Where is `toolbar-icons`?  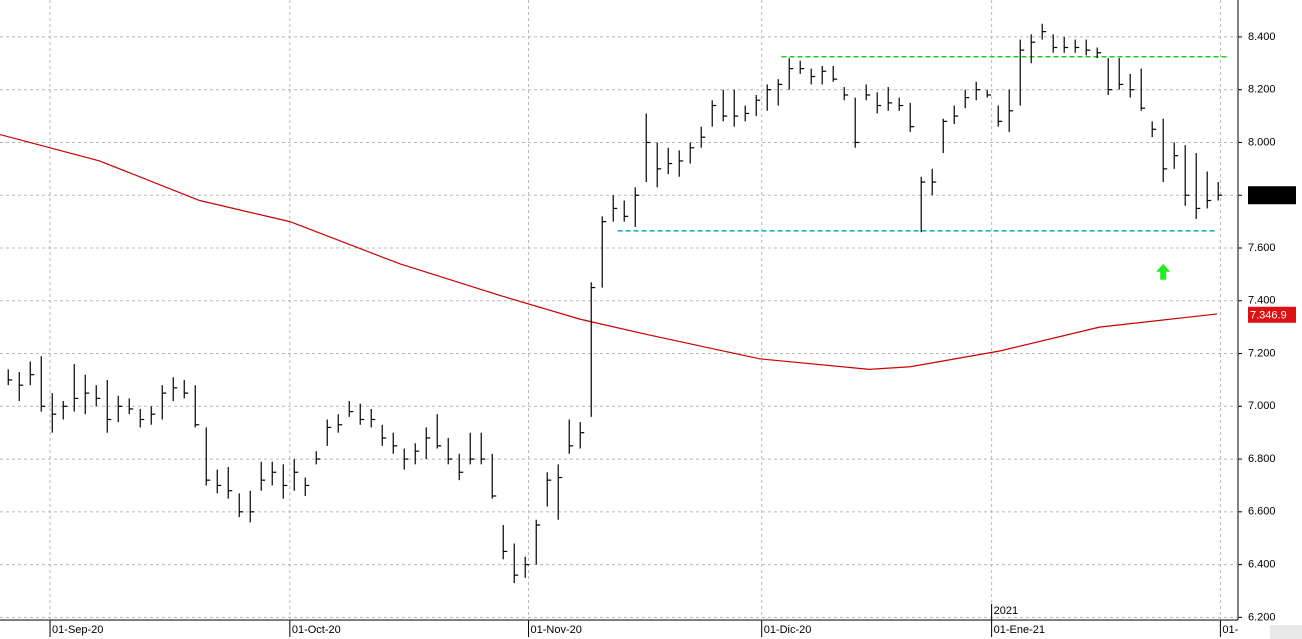
toolbar-icons is located at coordinates (1286, 632).